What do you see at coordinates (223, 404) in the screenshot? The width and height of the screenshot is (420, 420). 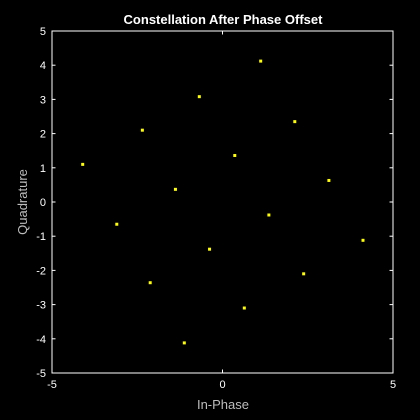 I see `x-axis-label: In-Phase` at bounding box center [223, 404].